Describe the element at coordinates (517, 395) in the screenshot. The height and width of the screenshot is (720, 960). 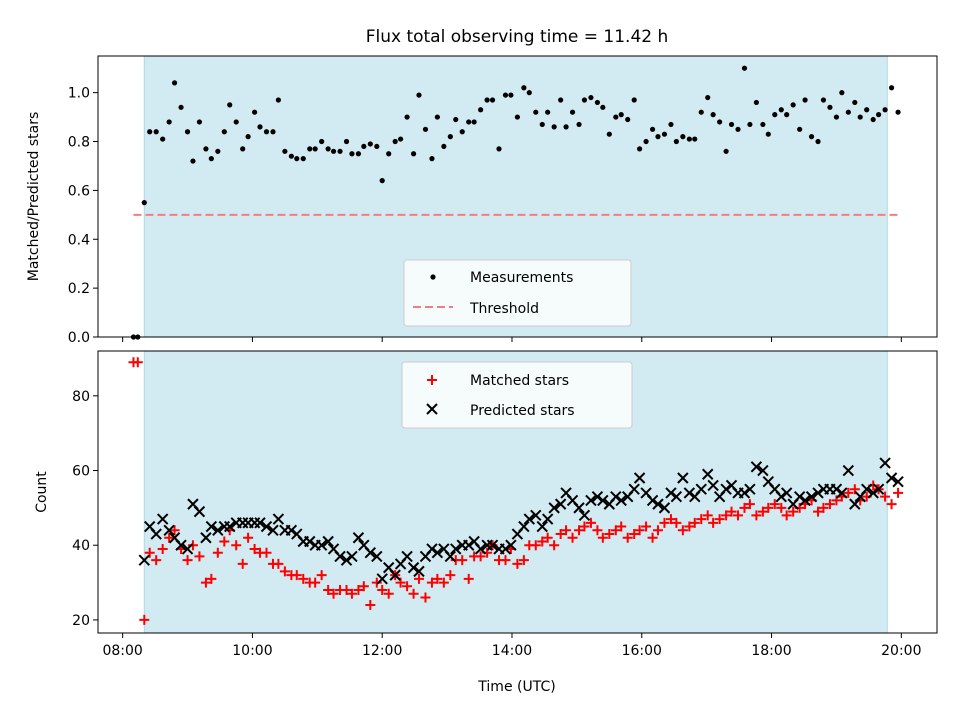
I see `legend-bottom: Matched stars Predicted stars` at that location.